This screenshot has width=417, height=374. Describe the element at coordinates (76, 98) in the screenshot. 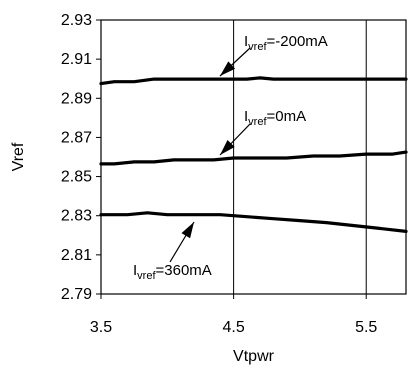

I see `y-tick-label: 2.89` at that location.